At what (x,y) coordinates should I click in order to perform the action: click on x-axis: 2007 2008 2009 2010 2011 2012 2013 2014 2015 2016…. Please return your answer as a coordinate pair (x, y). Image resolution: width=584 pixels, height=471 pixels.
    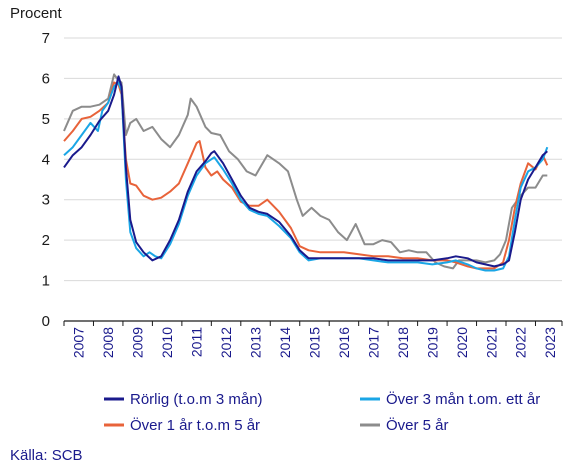
    Looking at the image, I should click on (313, 339).